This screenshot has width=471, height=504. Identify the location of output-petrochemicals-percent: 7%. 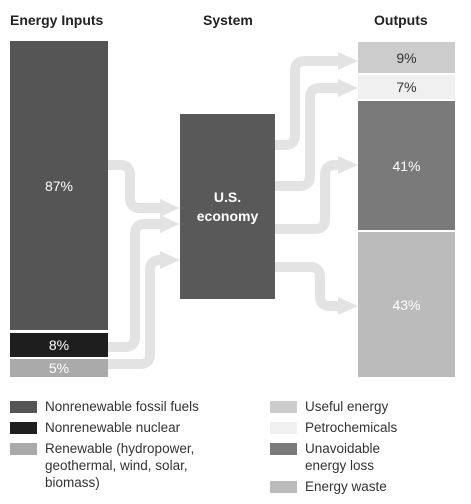
(406, 87).